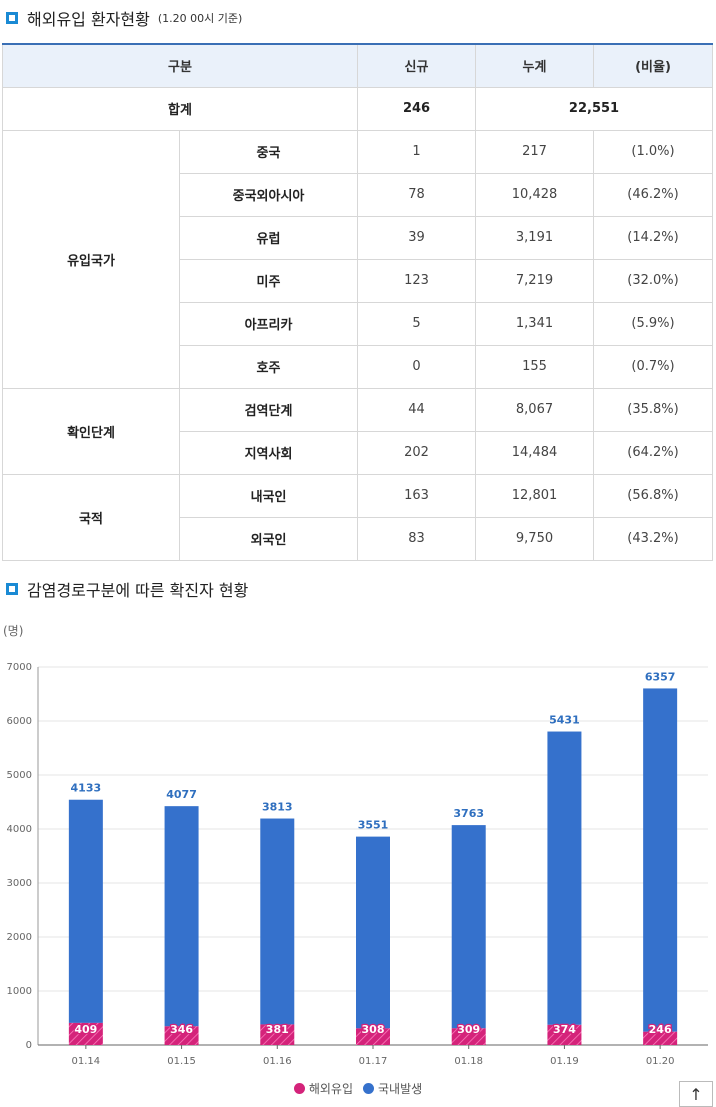  I want to click on y-tick-label: 2000, so click(19, 937).